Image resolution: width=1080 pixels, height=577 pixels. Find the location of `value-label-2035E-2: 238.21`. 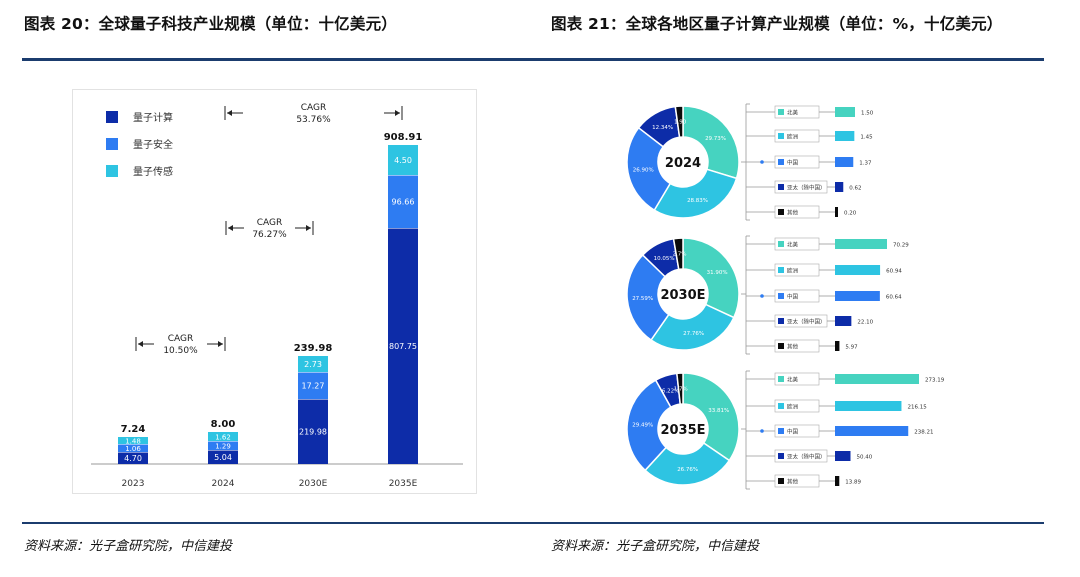

value-label-2035E-2: 238.21 is located at coordinates (923, 433).